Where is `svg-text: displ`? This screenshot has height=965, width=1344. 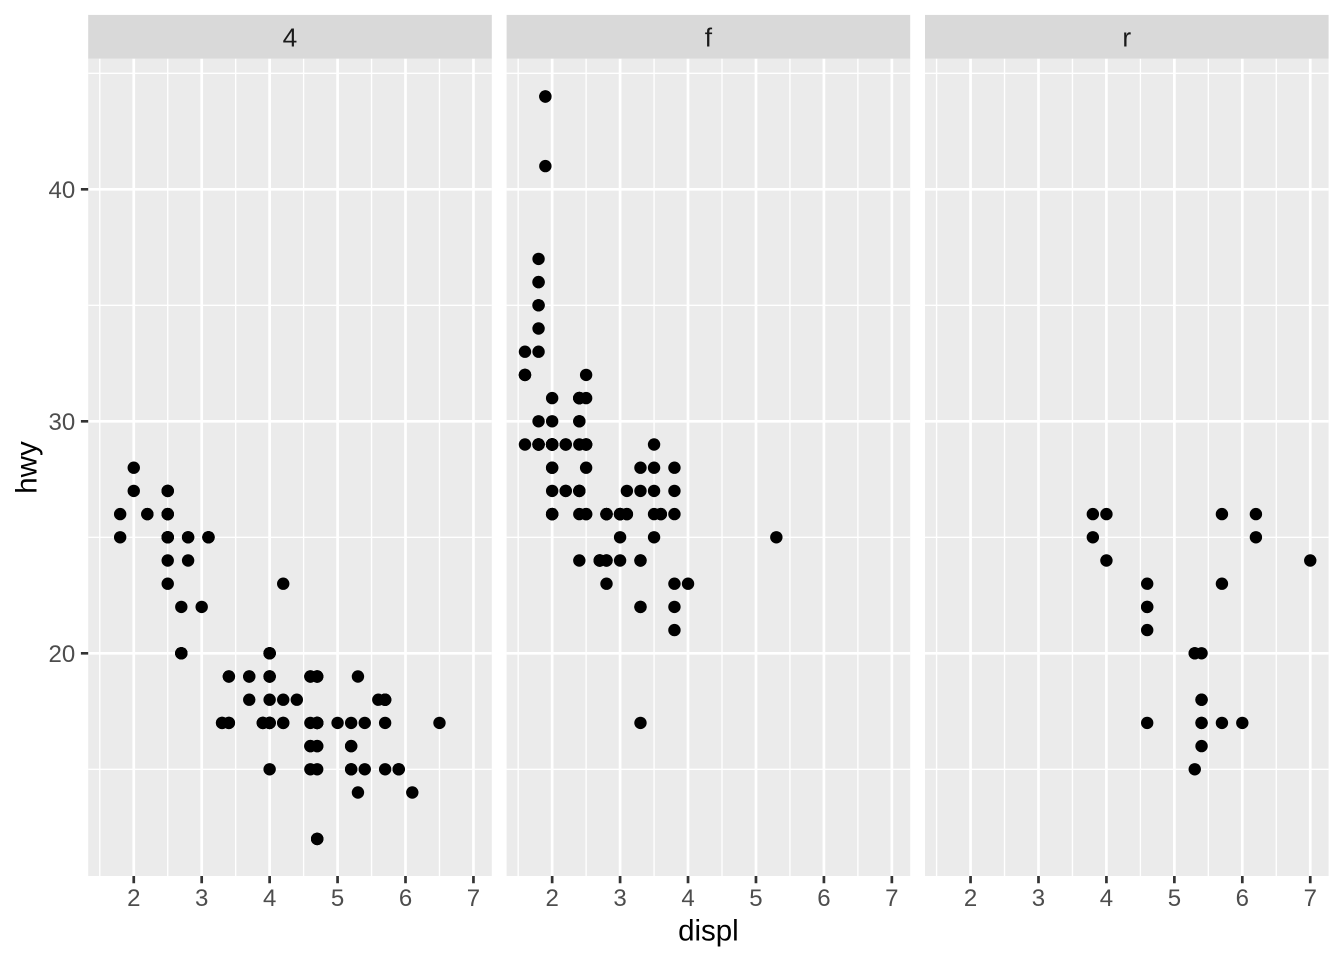 svg-text: displ is located at coordinates (708, 931).